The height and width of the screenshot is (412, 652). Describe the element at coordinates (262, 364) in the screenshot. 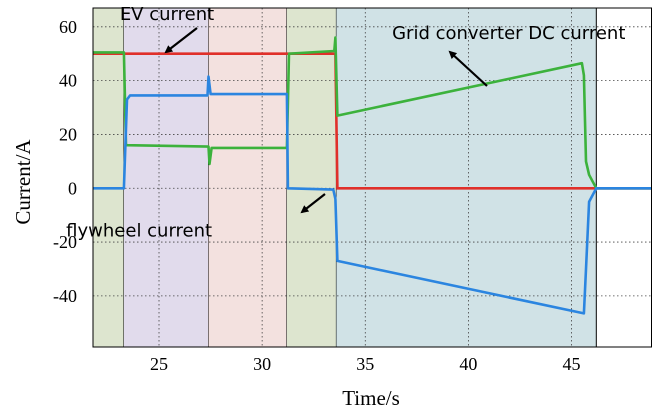

I see `x-tick-label: 30` at that location.